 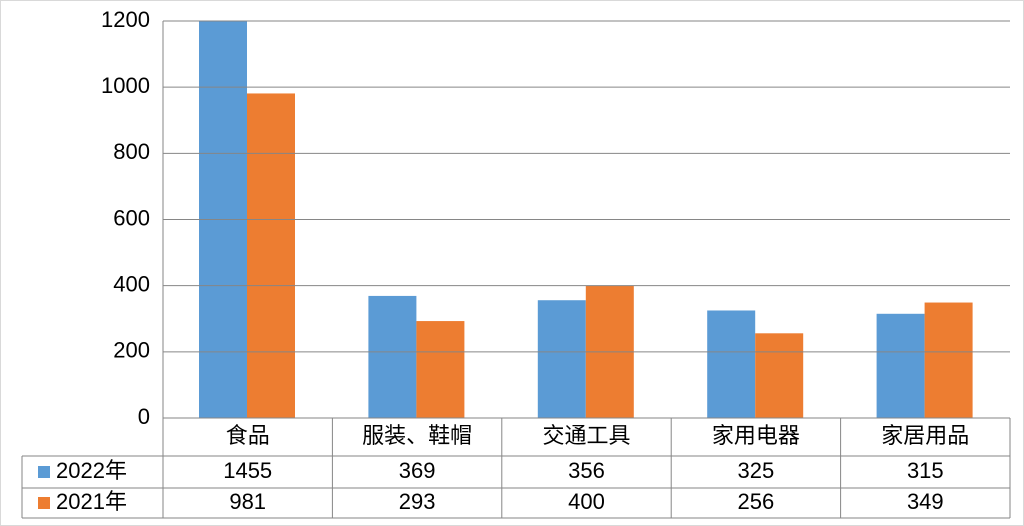 What do you see at coordinates (586, 435) in the screenshot?
I see `x-tick-label: 交通工具` at bounding box center [586, 435].